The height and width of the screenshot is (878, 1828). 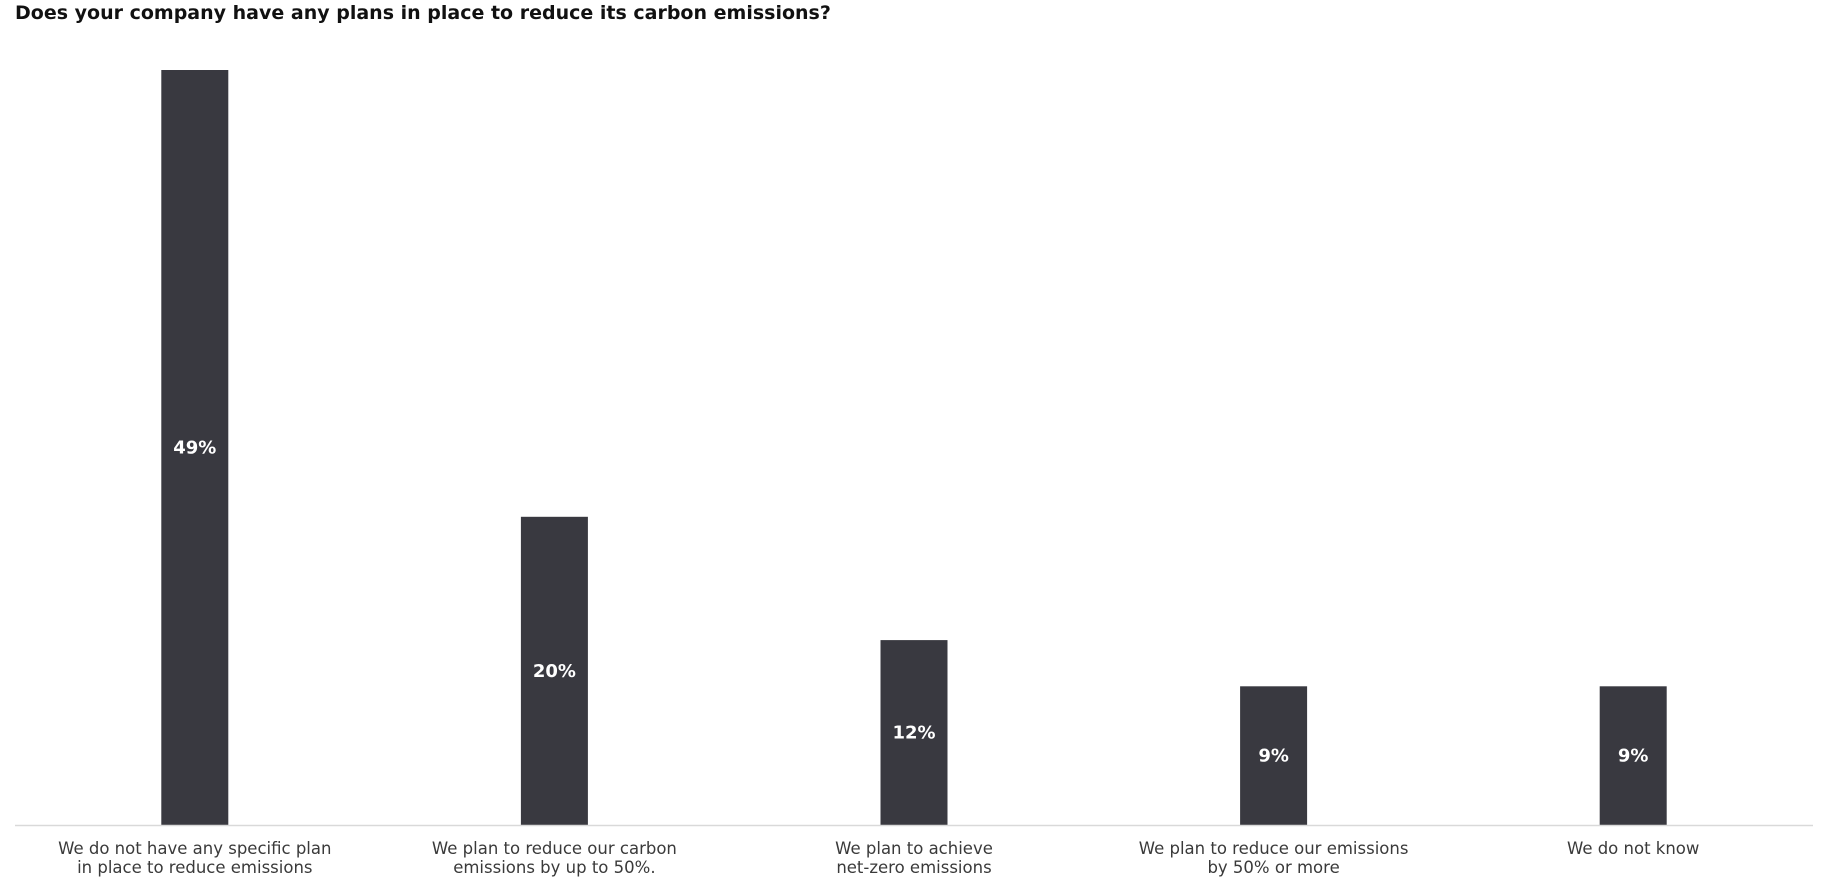 I want to click on category-label-line: We do not have any specific plan, so click(x=194, y=848).